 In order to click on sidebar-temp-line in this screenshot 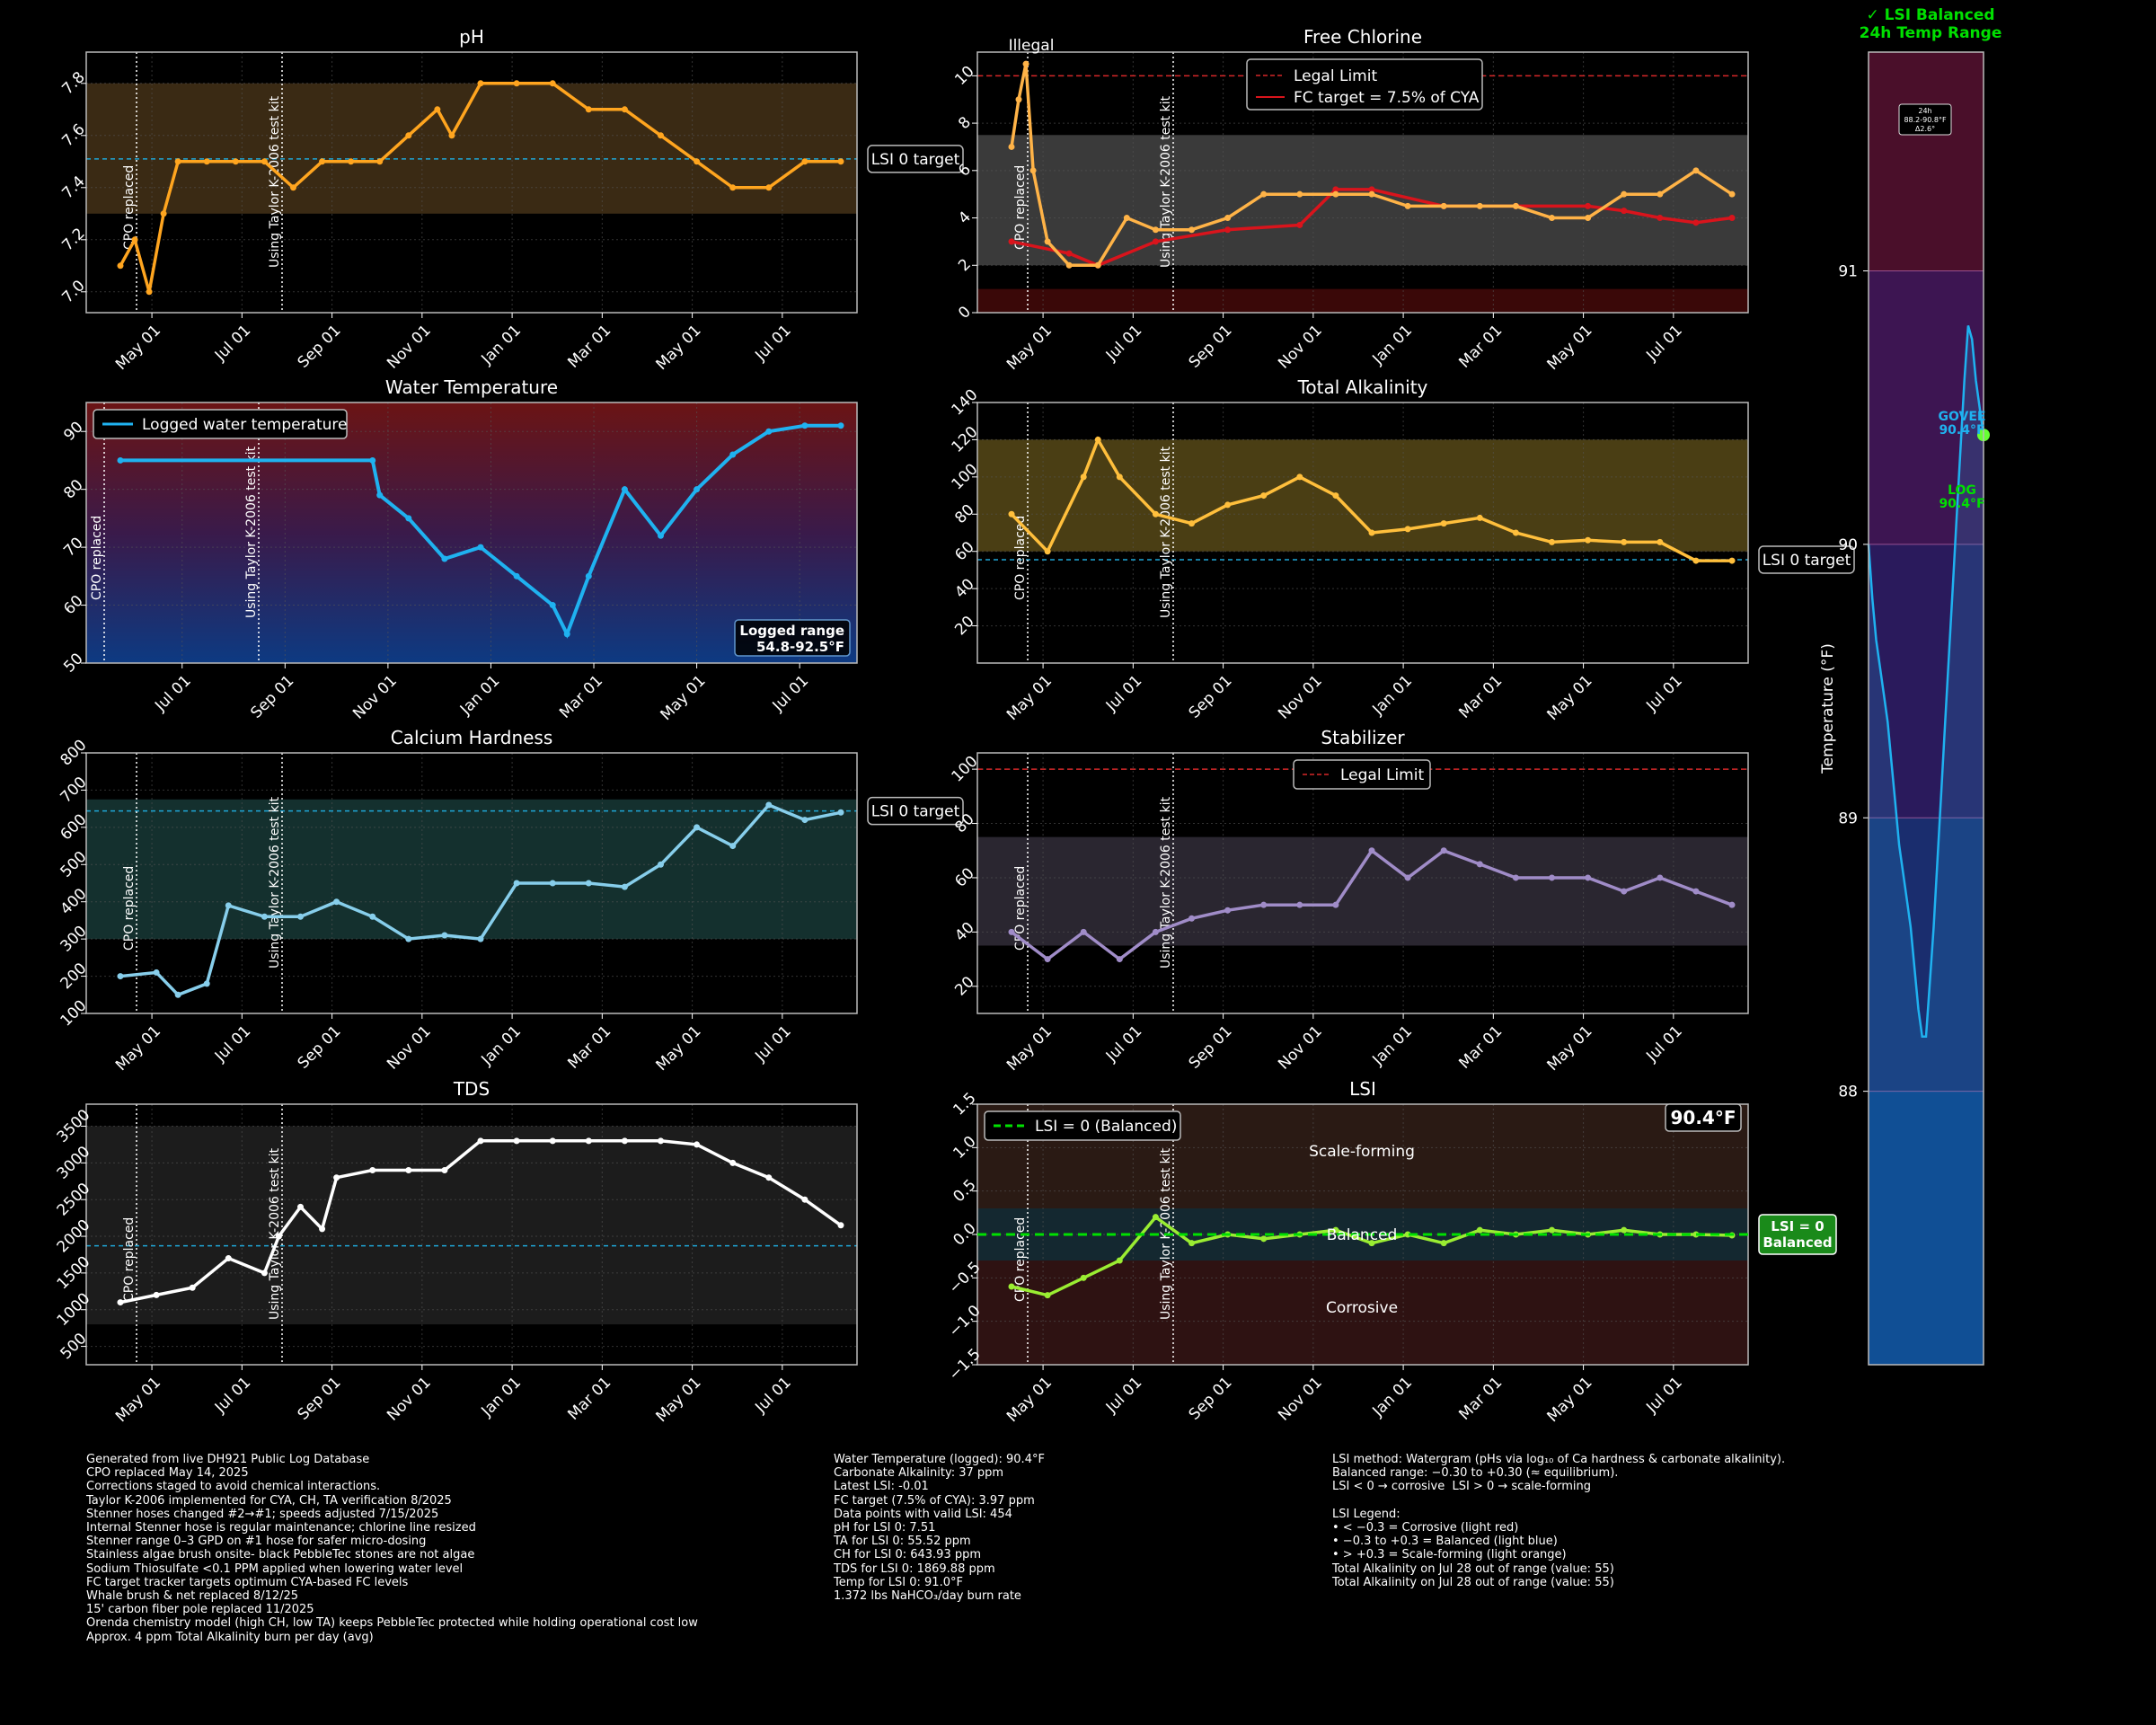, I will do `click(1926, 681)`.